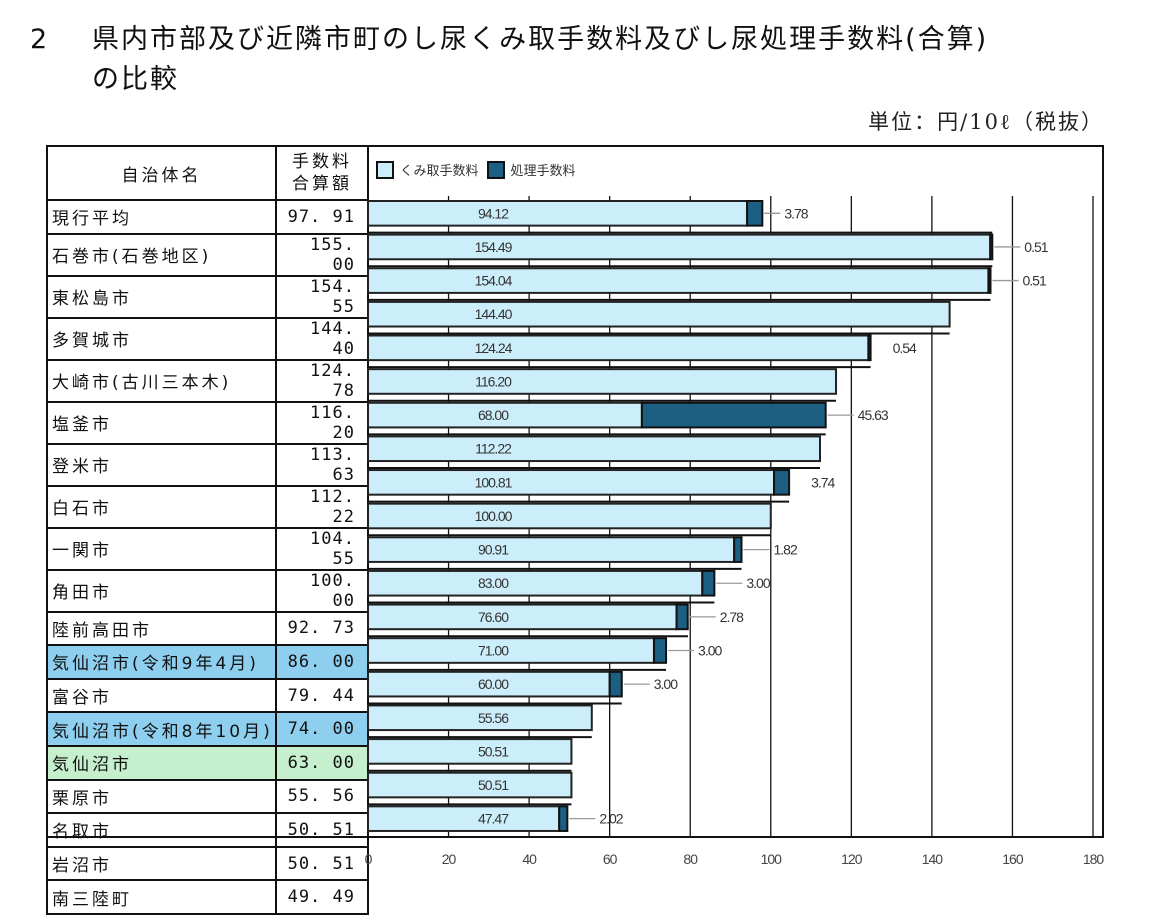 This screenshot has width=1150, height=915. I want to click on municipality-name: 一関市, so click(161, 548).